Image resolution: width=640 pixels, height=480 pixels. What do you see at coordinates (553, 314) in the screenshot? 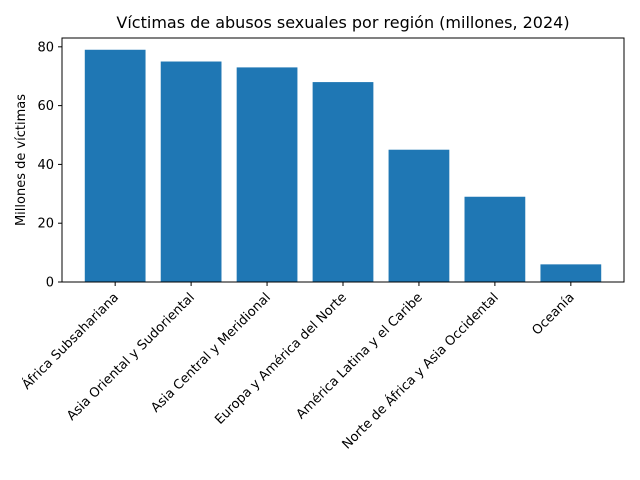
I see `x-tick-label: Oceanía` at bounding box center [553, 314].